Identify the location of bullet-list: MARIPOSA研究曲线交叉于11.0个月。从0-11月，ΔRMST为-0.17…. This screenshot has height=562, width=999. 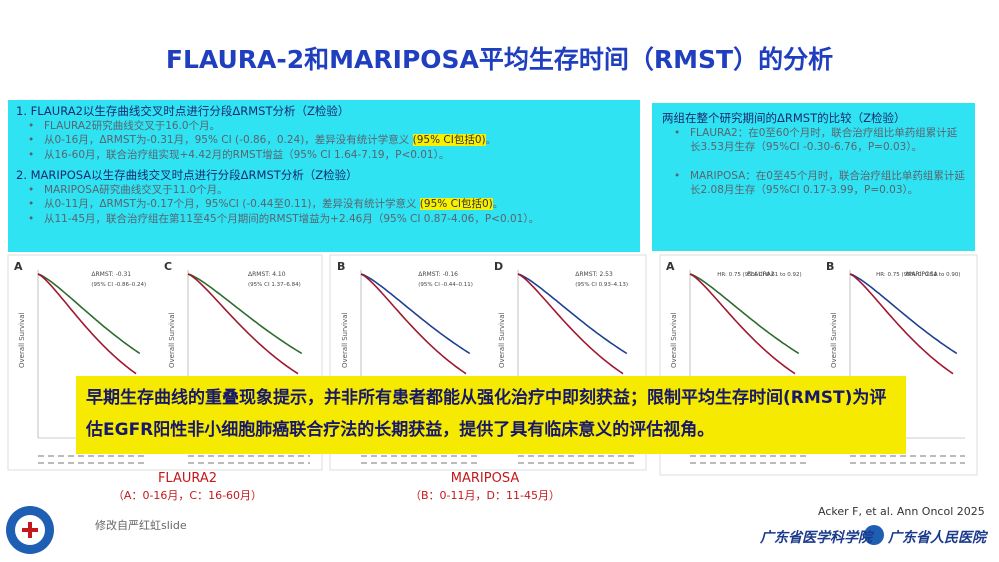
(324, 205).